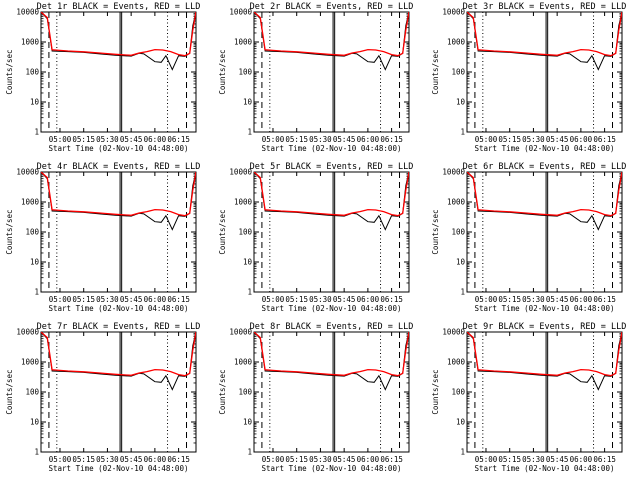 Image resolution: width=640 pixels, height=480 pixels. I want to click on panel-6-ytick-label-3: 1000, so click(456, 202).